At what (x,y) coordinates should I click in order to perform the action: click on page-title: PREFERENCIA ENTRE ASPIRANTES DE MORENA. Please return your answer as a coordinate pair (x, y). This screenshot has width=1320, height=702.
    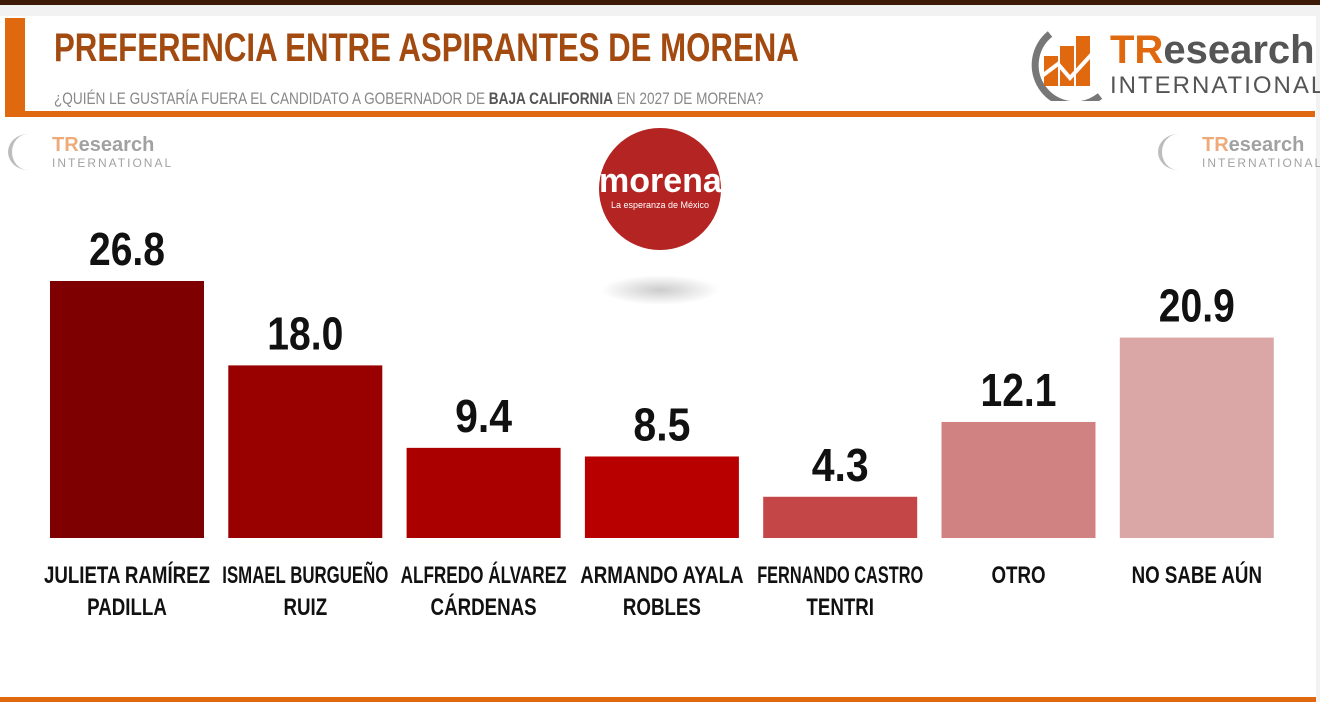
    Looking at the image, I should click on (426, 48).